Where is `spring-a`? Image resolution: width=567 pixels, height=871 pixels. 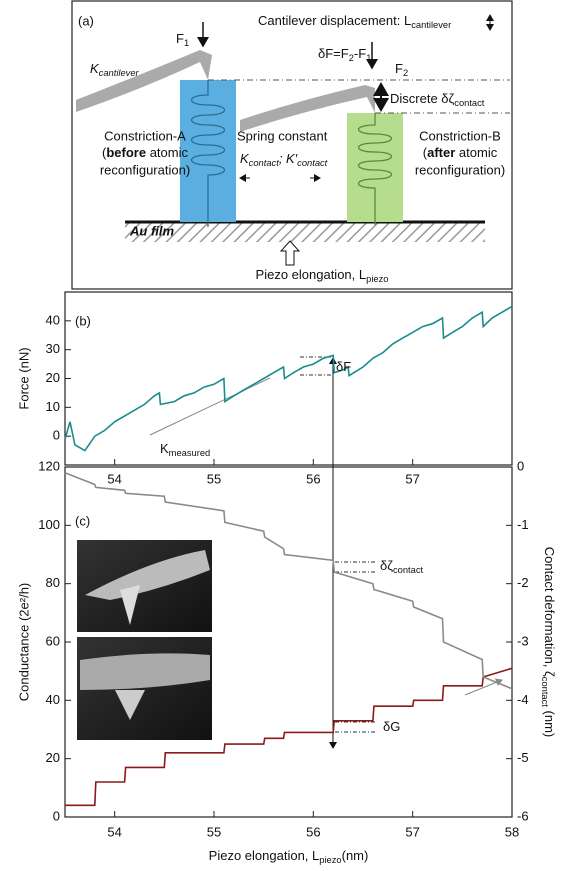
spring-a is located at coordinates (208, 153).